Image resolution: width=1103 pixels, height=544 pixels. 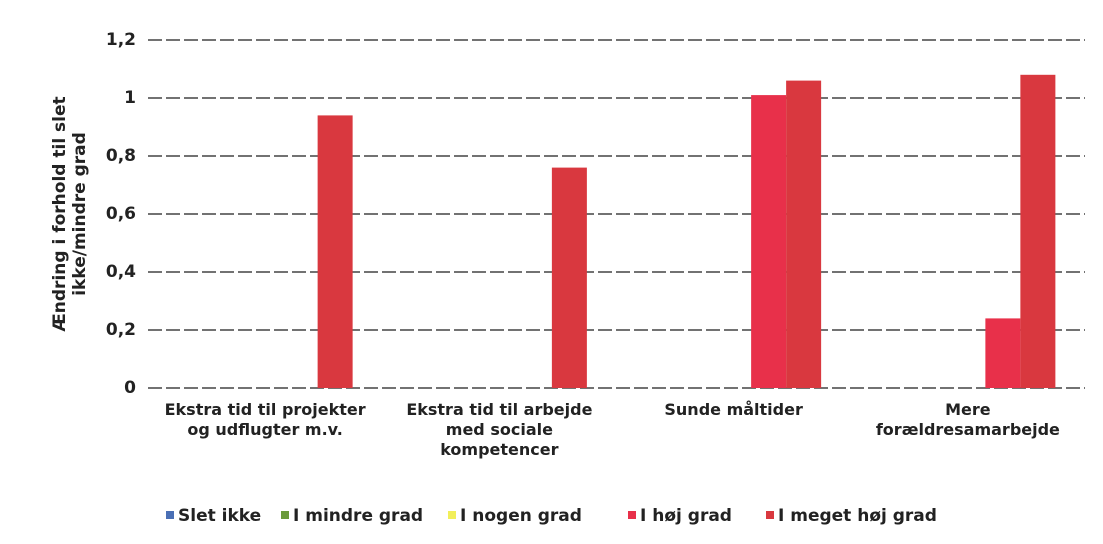 What do you see at coordinates (121, 214) in the screenshot?
I see `y-tick-label: 0,6` at bounding box center [121, 214].